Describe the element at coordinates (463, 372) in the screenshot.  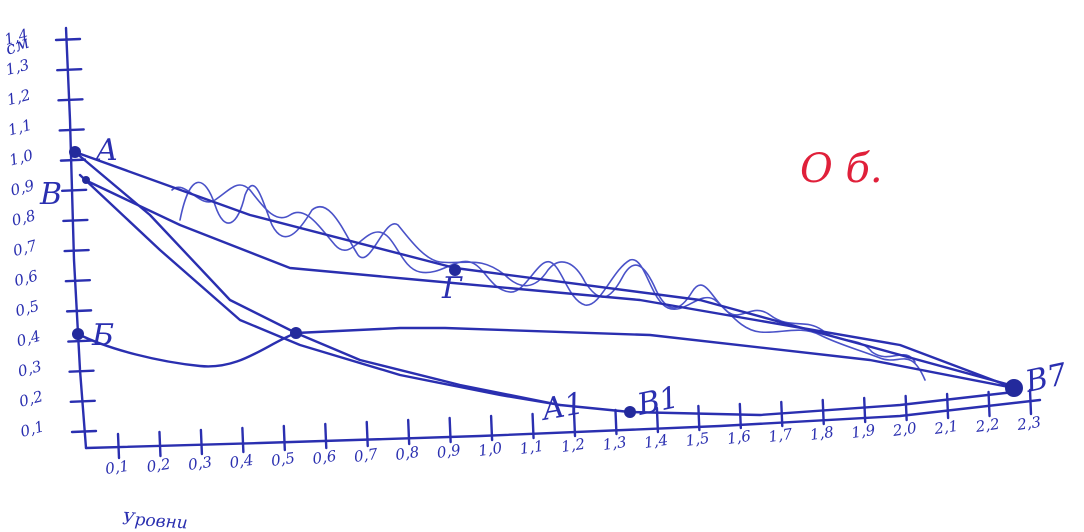
I see `line-g-to-b1` at that location.